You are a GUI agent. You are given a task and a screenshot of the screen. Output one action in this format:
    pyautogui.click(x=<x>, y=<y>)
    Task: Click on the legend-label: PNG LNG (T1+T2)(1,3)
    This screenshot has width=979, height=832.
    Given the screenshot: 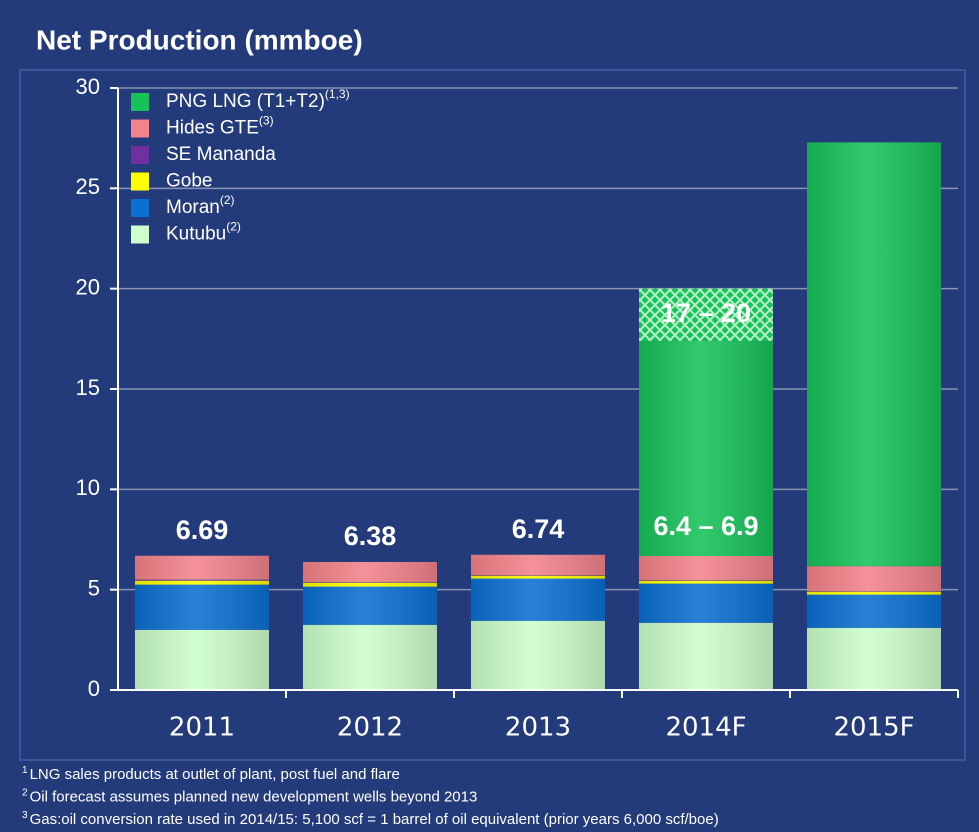 What is the action you would take?
    pyautogui.click(x=258, y=99)
    